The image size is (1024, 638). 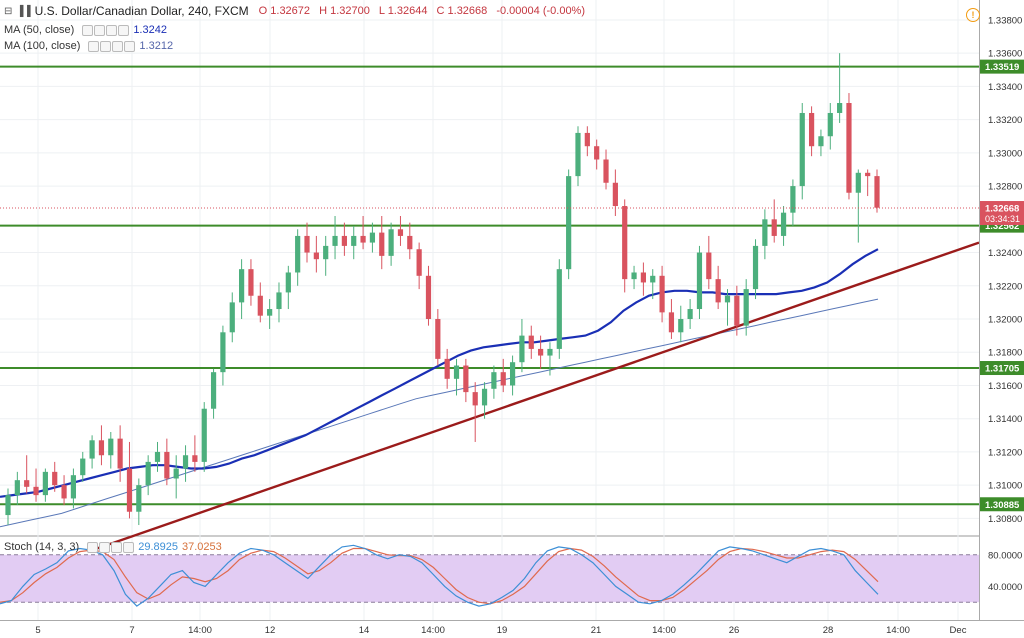 What do you see at coordinates (973, 15) in the screenshot?
I see `alert-icon: !` at bounding box center [973, 15].